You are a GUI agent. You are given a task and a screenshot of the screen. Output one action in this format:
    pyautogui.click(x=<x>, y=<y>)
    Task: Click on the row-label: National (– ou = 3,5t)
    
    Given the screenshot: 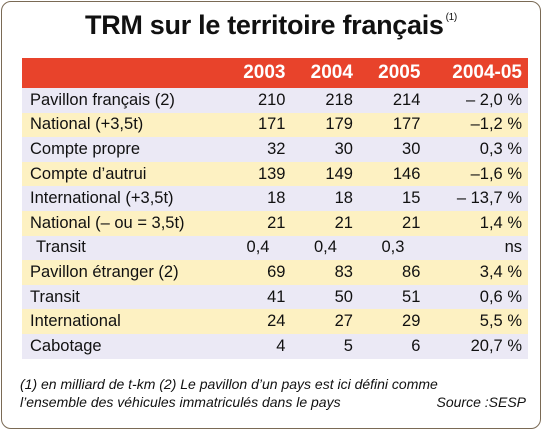 What is the action you would take?
    pyautogui.click(x=123, y=223)
    